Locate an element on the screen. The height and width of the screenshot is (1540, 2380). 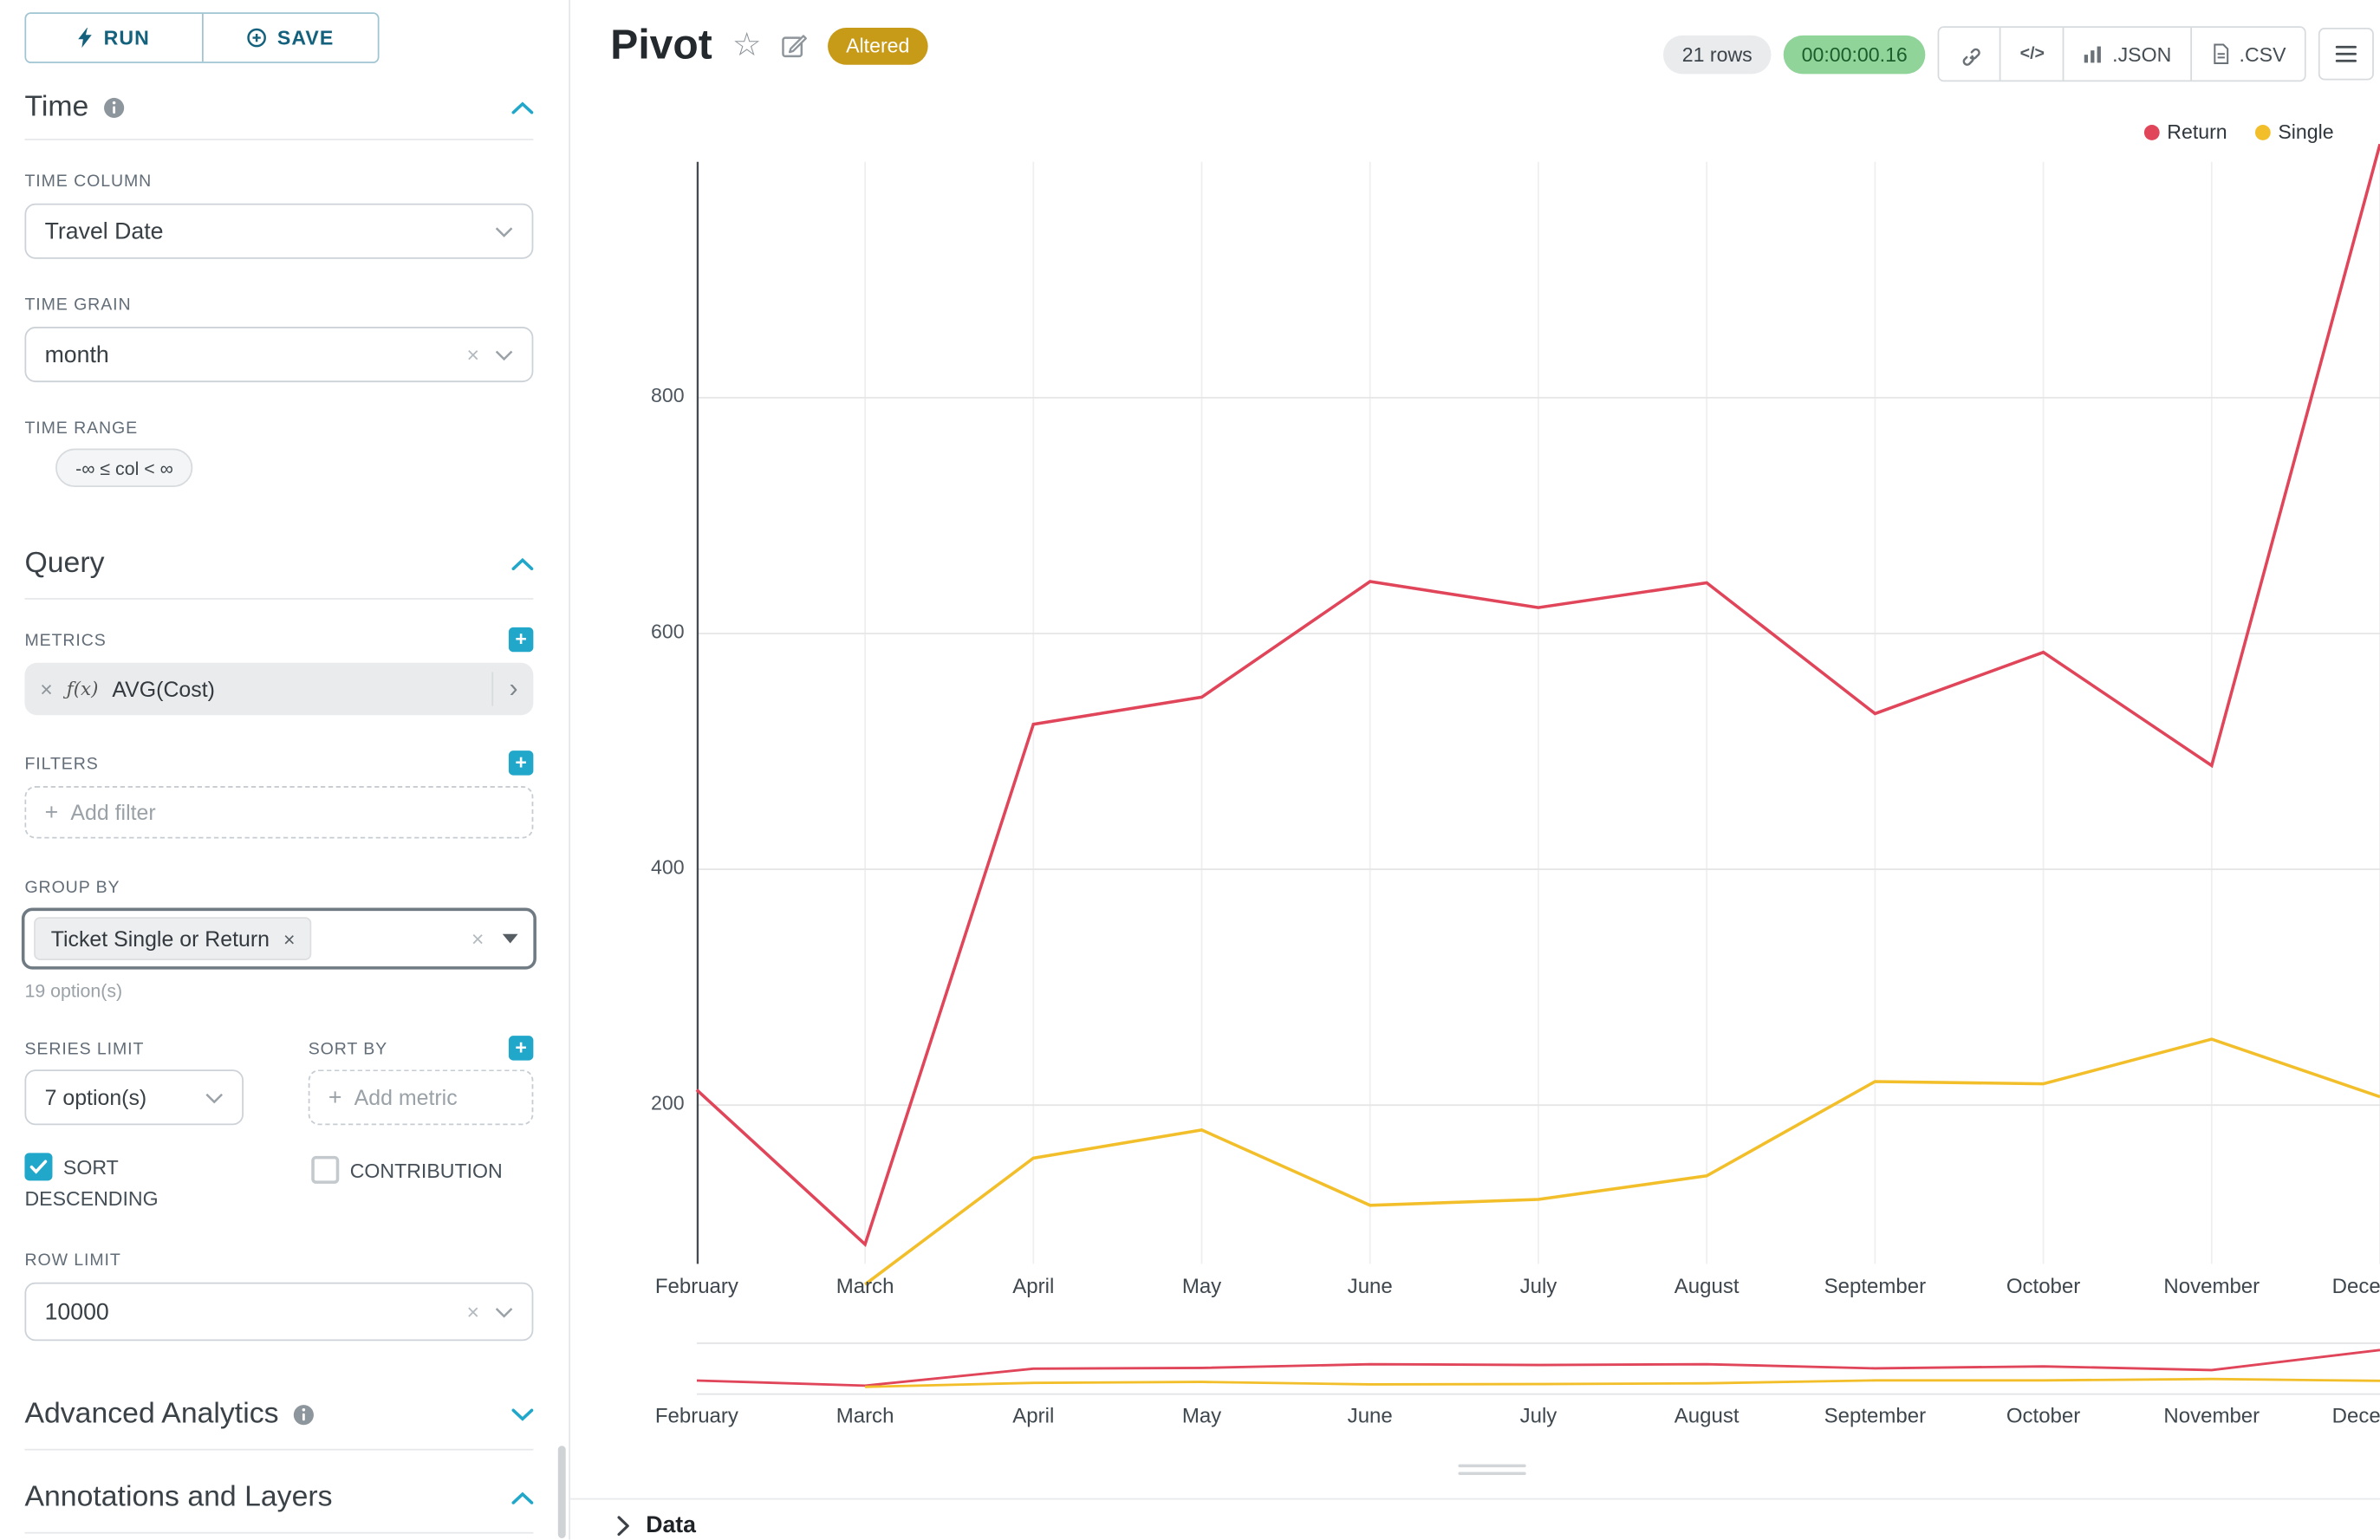
hamburger-menu-icon is located at coordinates (2346, 54).